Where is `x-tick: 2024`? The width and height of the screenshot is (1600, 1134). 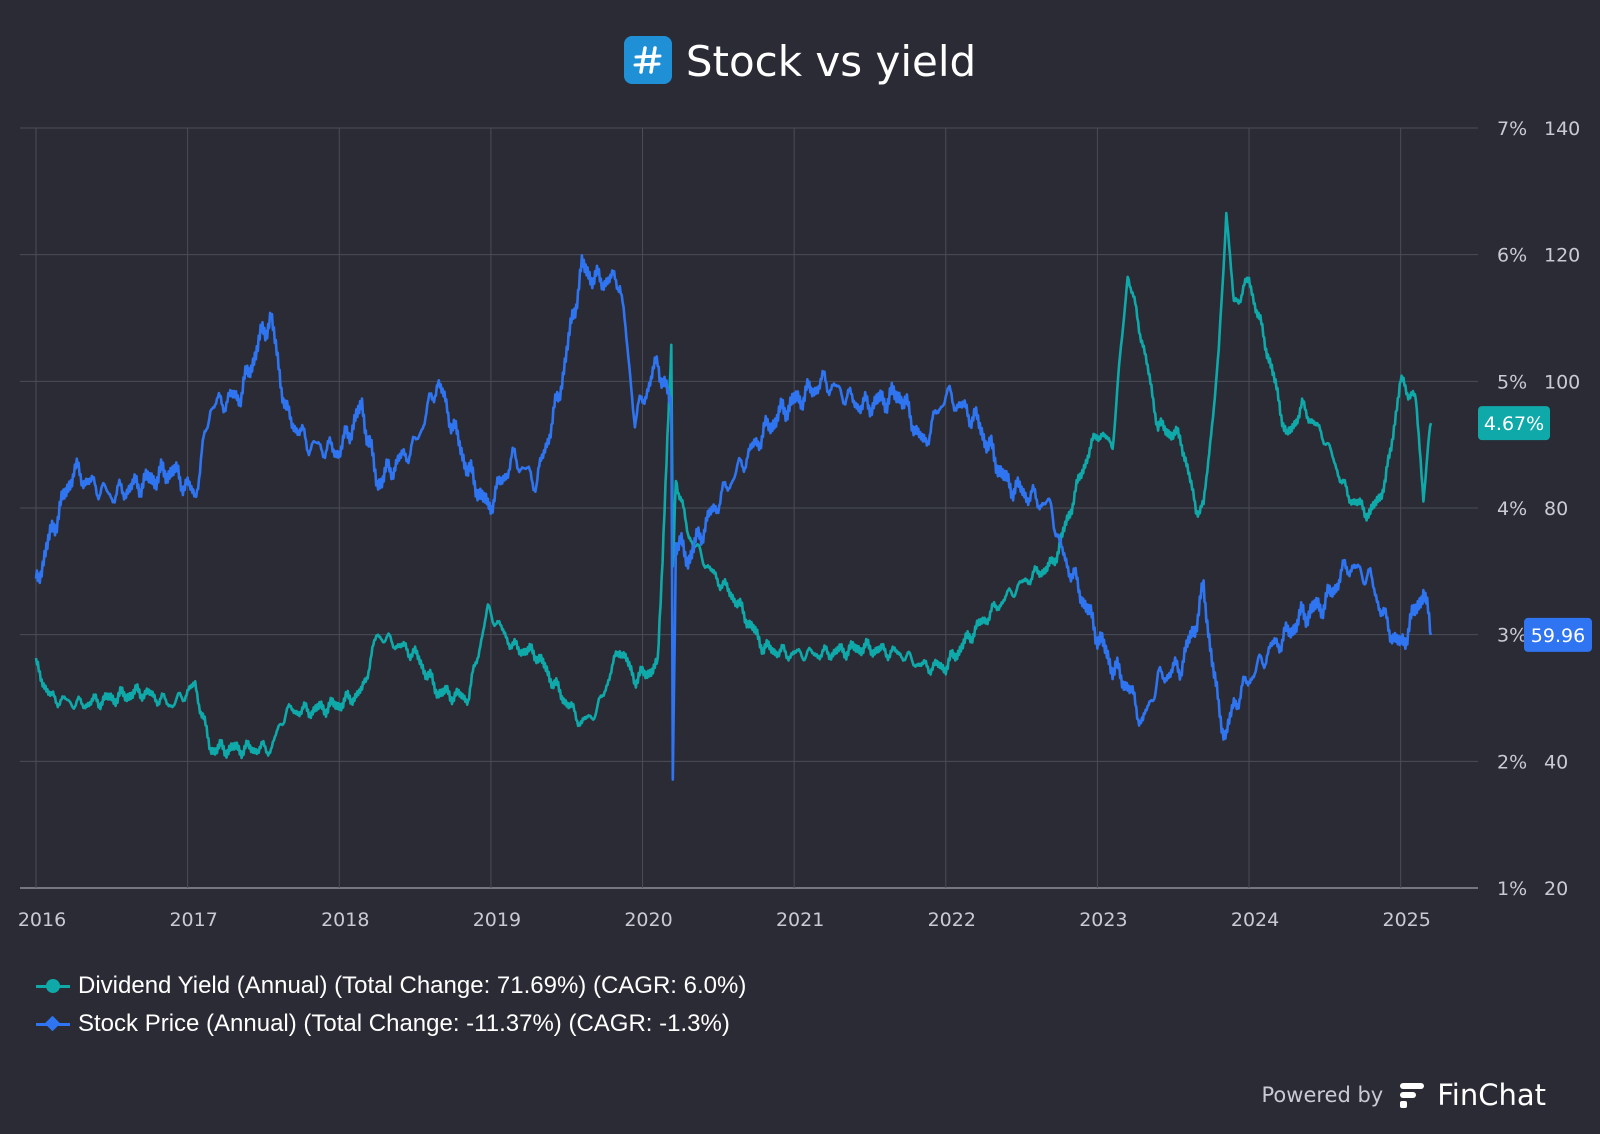 x-tick: 2024 is located at coordinates (1255, 920).